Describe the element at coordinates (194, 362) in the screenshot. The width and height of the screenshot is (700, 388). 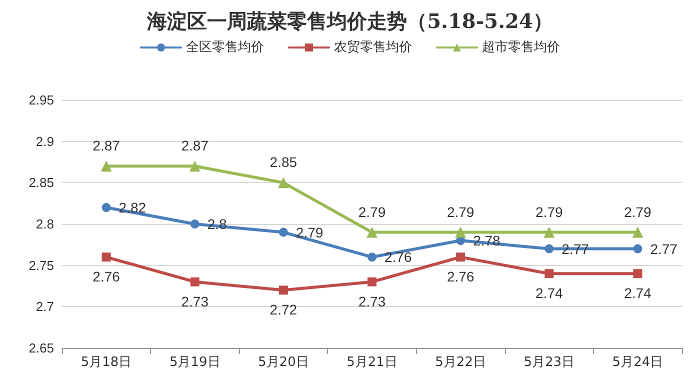
I see `x-tick-label: 5月19日` at that location.